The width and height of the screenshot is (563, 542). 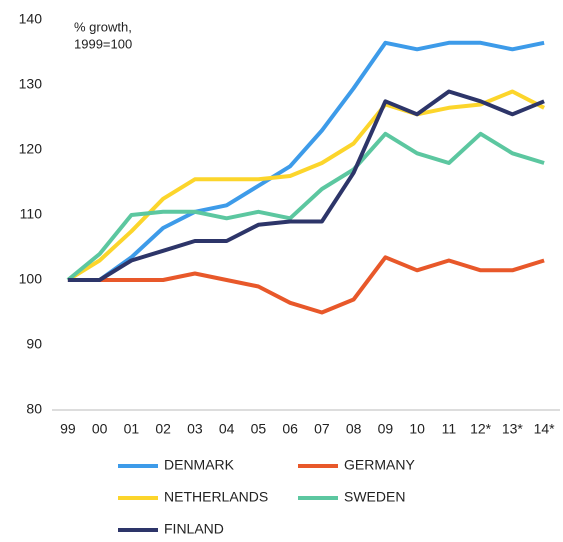 What do you see at coordinates (31, 214) in the screenshot?
I see `y-tick-label: 110` at bounding box center [31, 214].